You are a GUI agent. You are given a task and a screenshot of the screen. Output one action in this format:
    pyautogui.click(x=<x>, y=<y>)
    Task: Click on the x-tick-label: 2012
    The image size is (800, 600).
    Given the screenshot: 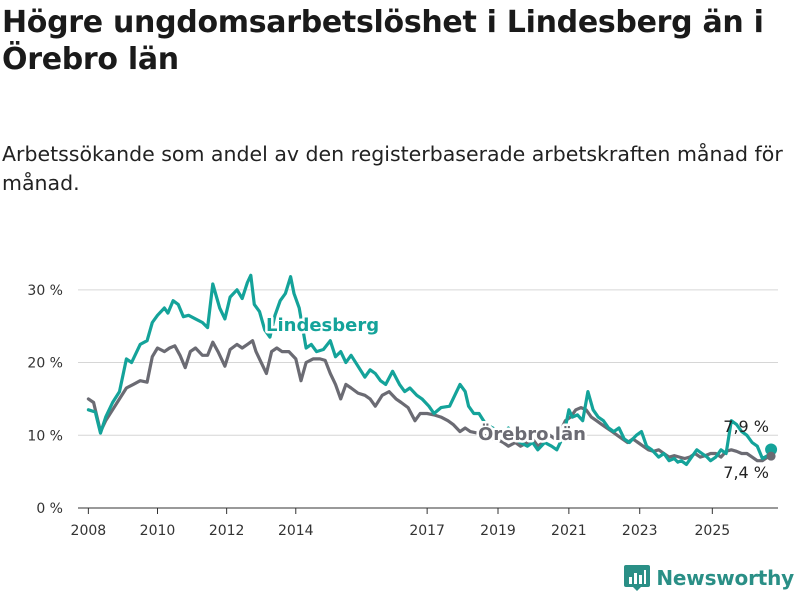 What is the action you would take?
    pyautogui.click(x=227, y=531)
    